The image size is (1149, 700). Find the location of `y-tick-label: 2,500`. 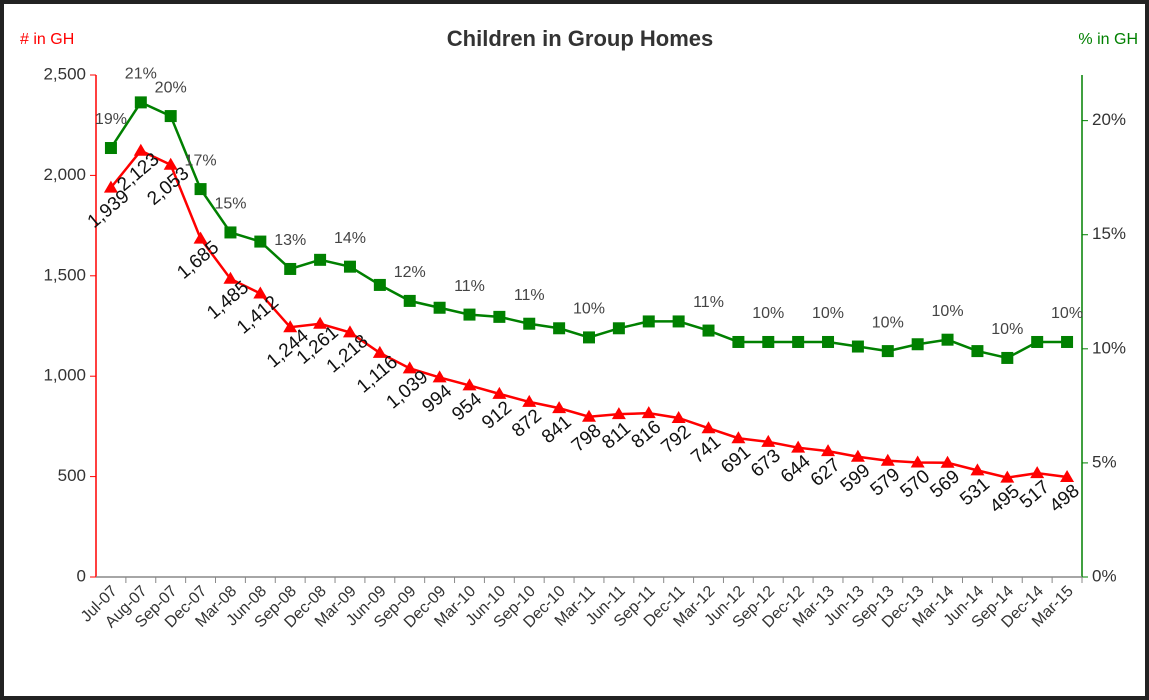

y-tick-label: 2,500 is located at coordinates (64, 73).